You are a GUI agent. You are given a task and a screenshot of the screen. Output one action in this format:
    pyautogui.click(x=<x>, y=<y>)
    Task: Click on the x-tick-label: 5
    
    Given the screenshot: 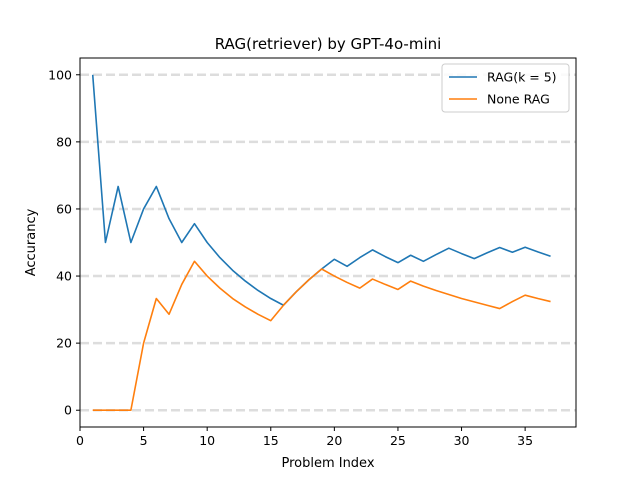 What is the action you would take?
    pyautogui.click(x=144, y=440)
    